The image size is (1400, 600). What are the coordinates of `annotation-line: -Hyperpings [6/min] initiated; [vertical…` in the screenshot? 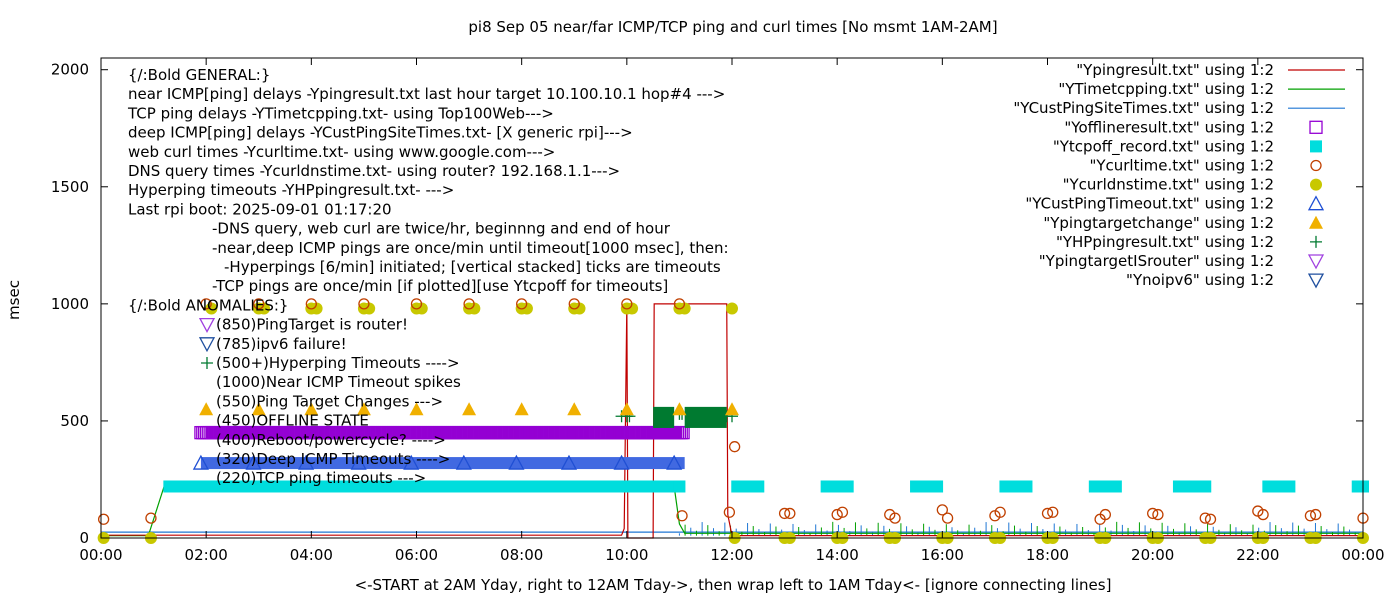 It's located at (472, 267).